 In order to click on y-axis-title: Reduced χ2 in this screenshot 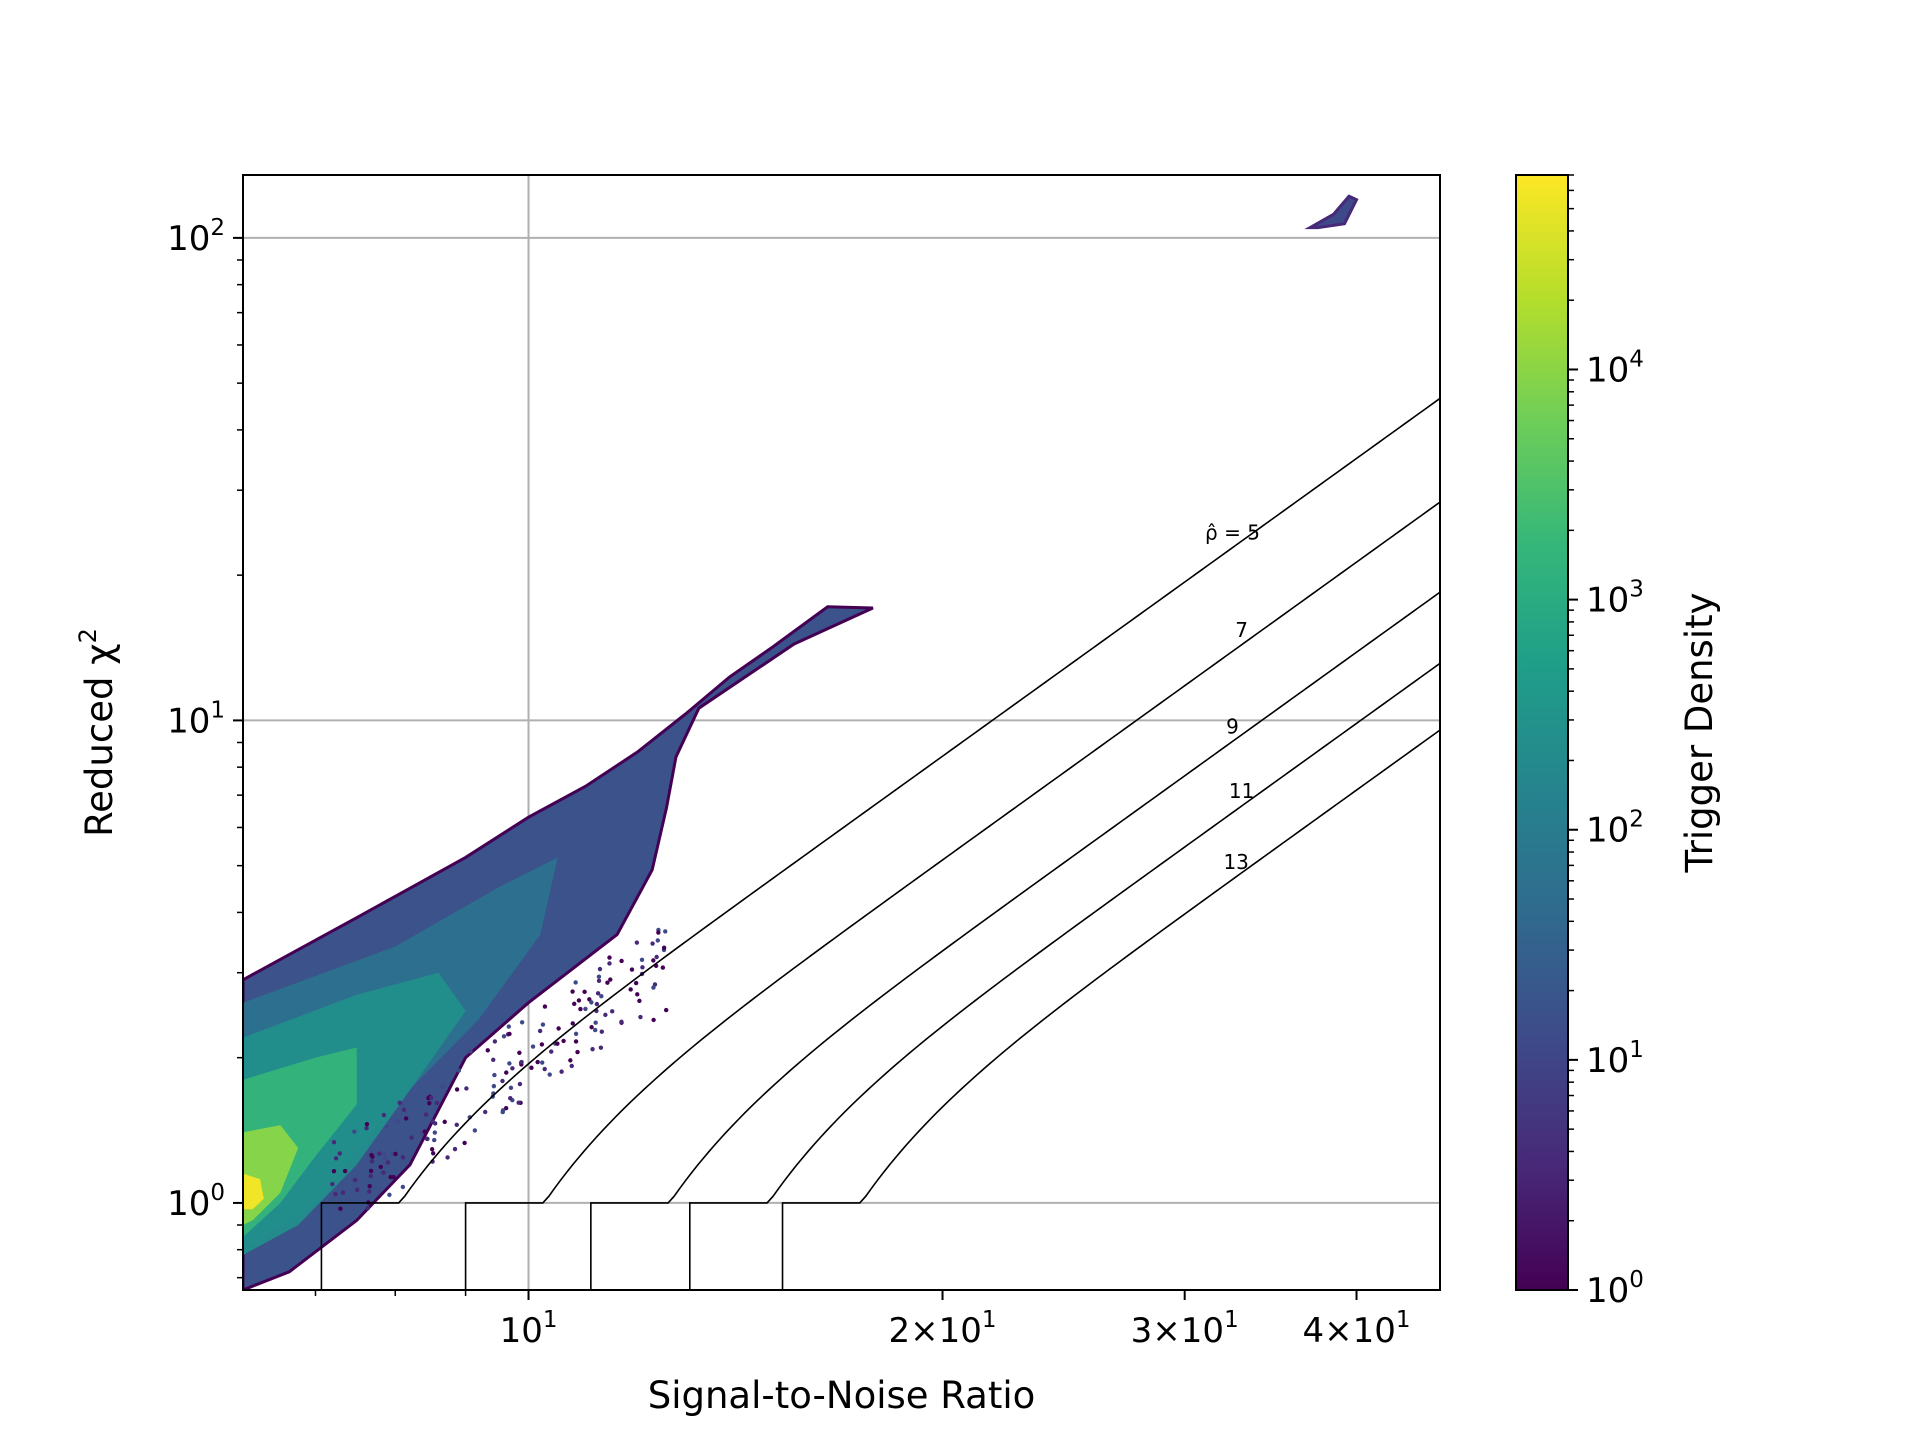, I will do `click(97, 732)`.